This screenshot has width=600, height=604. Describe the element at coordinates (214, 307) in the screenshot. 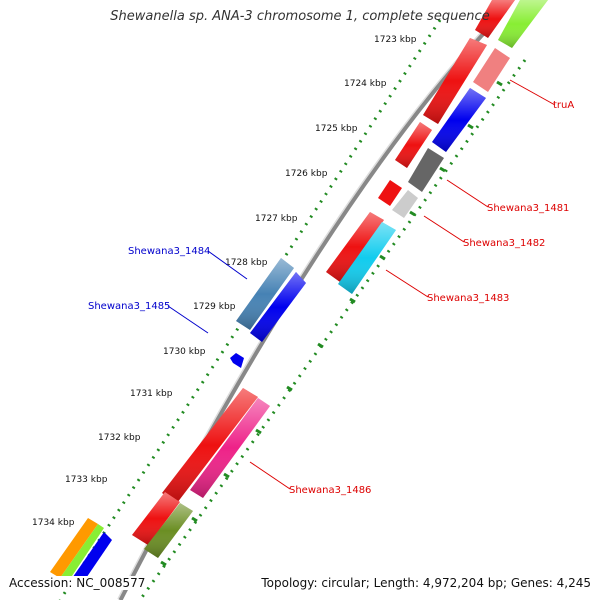

I see `tick-label: 1729 kbp` at that location.